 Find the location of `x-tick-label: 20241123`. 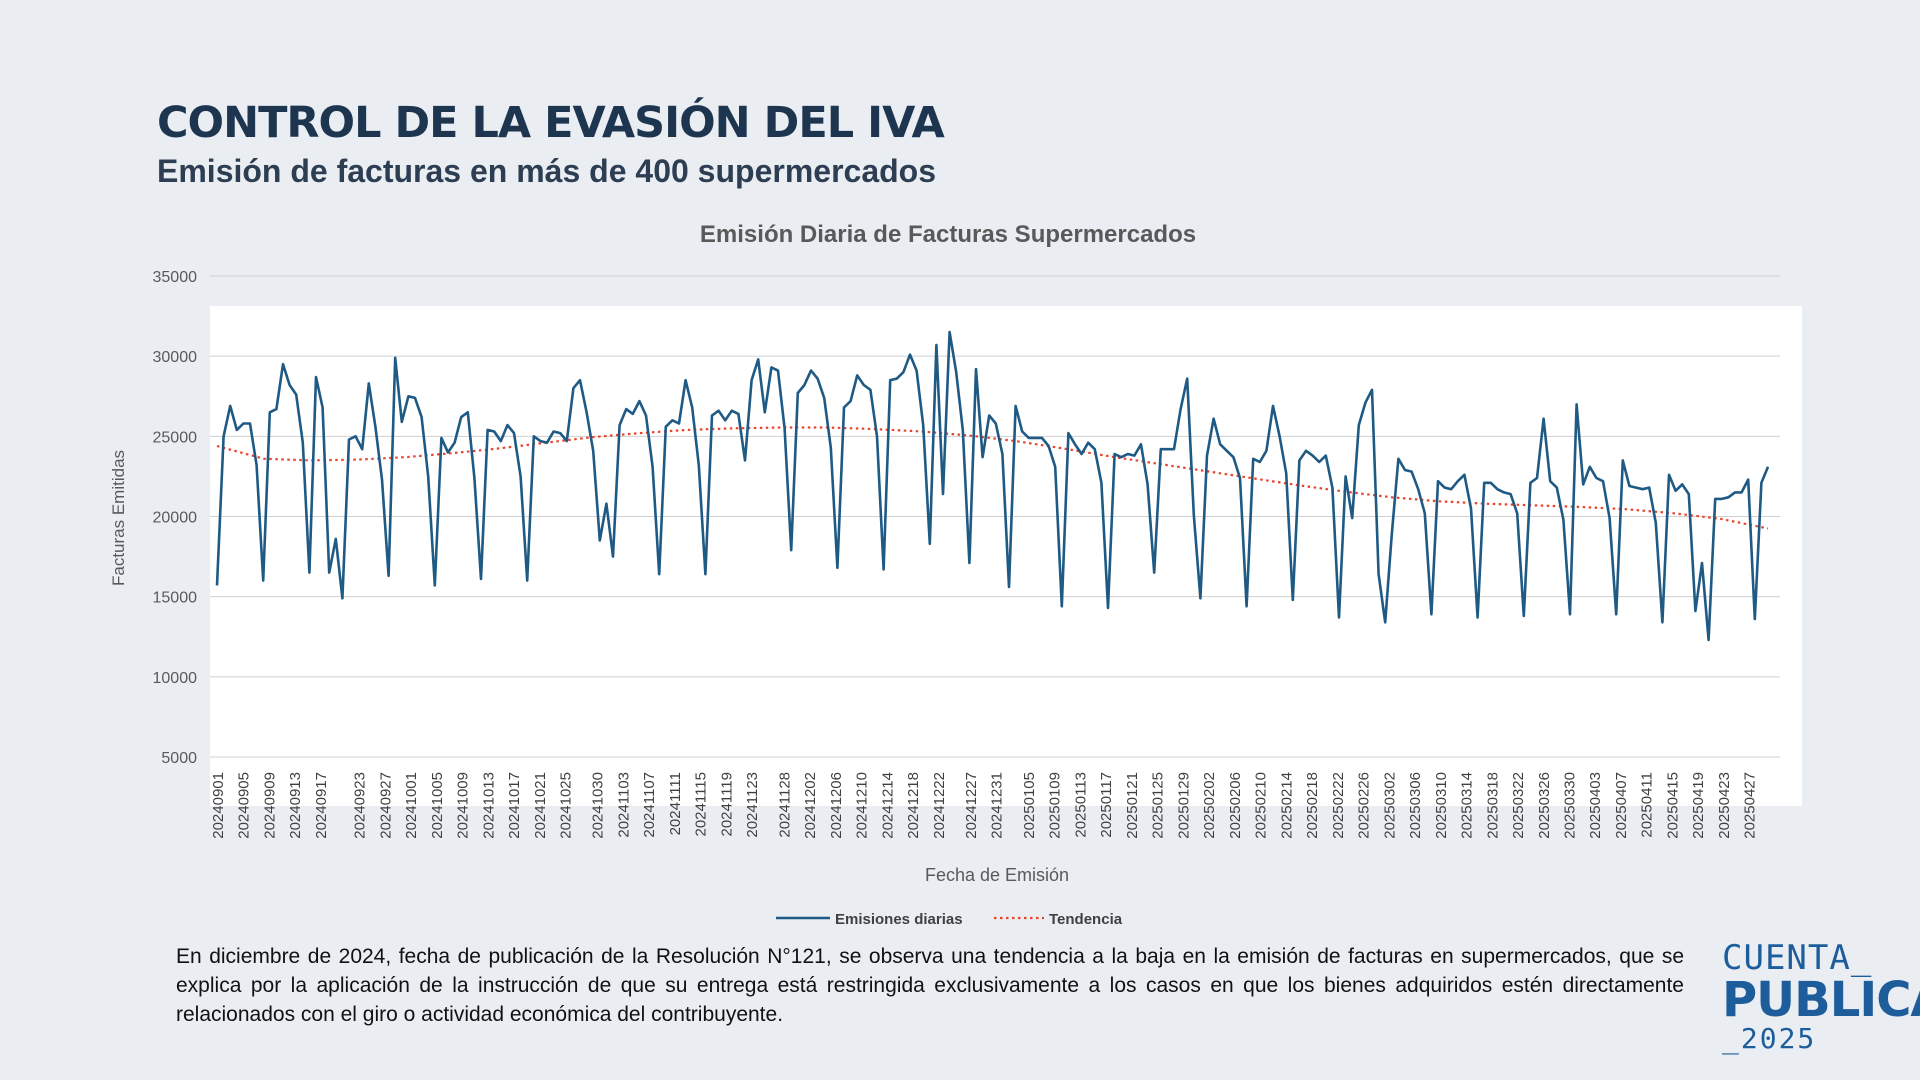

x-tick-label: 20241123 is located at coordinates (752, 805).